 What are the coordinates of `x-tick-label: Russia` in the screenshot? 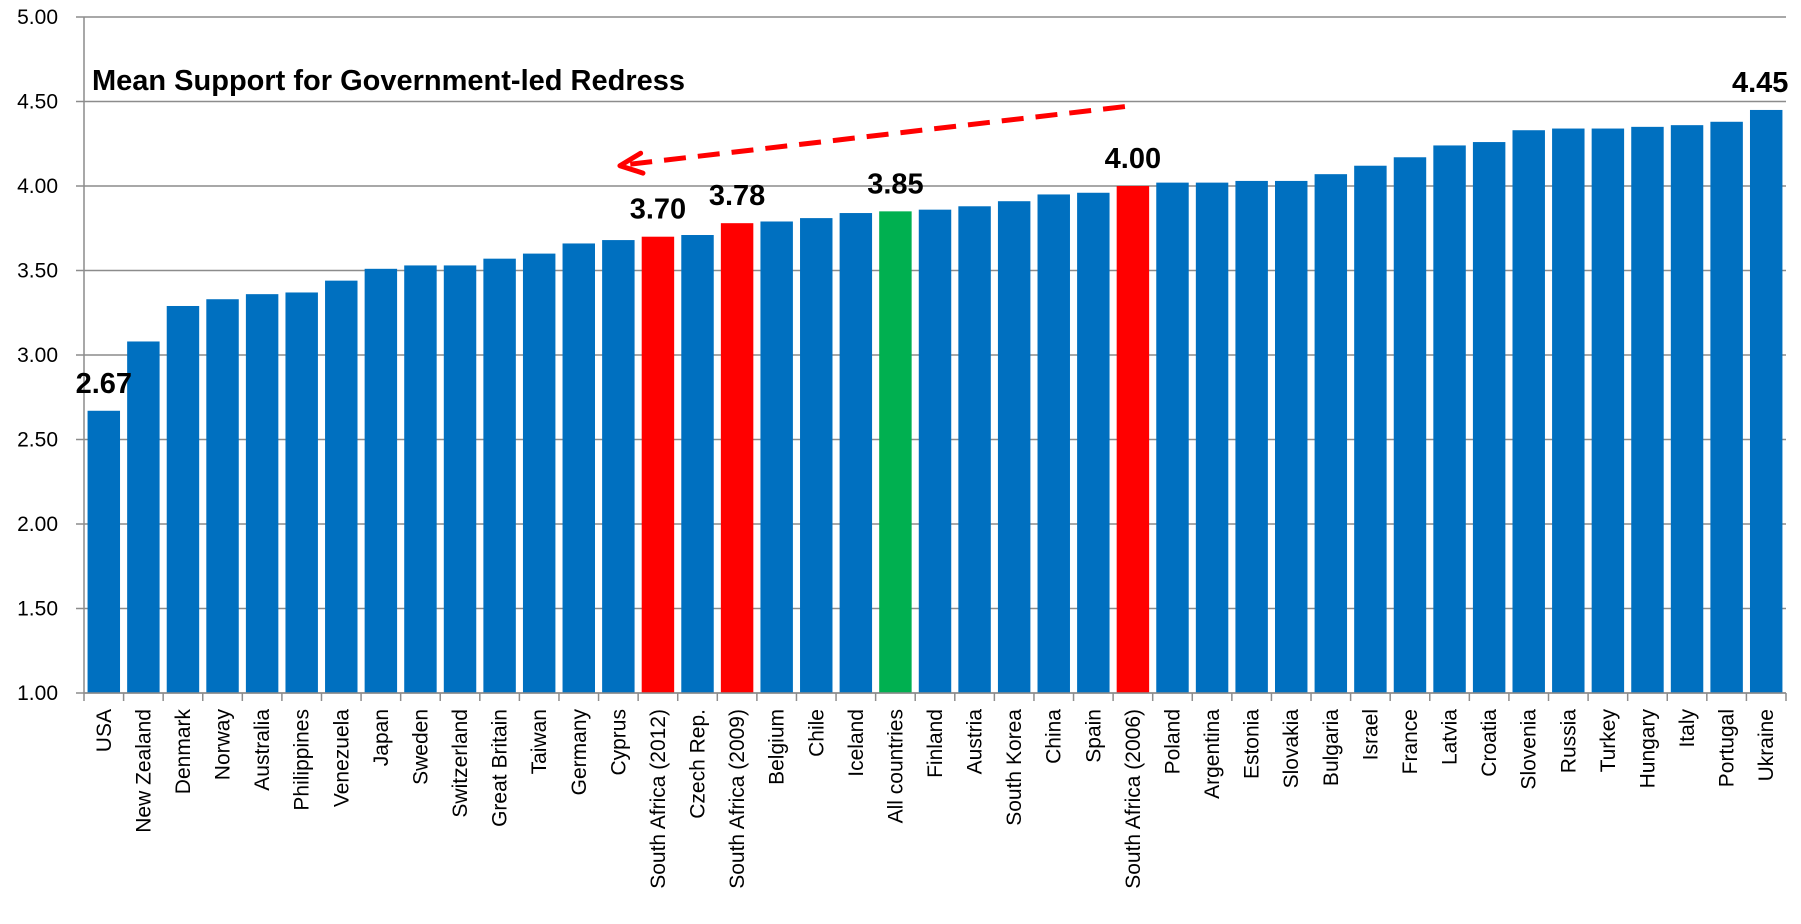 It's located at (1568, 741).